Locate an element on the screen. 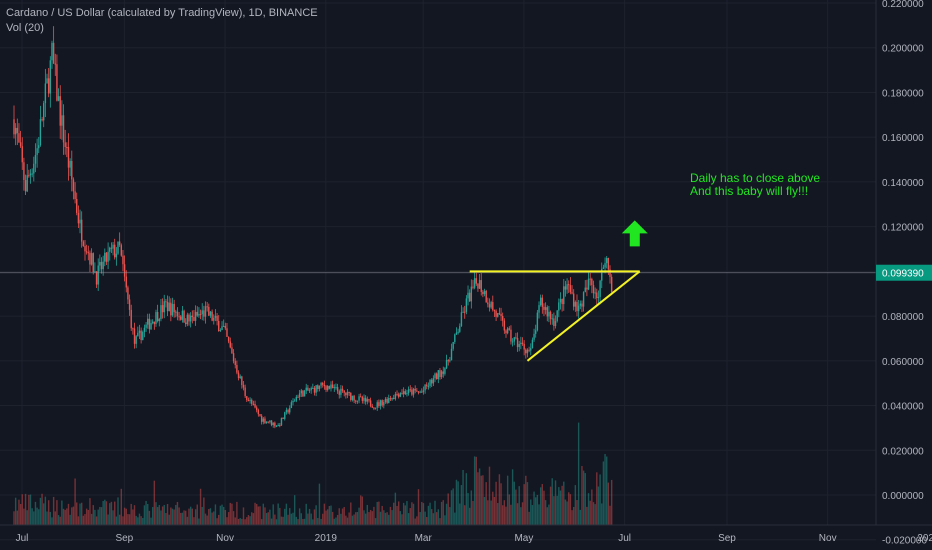 This screenshot has width=932, height=550. time-tick-label: Nov is located at coordinates (225, 538).